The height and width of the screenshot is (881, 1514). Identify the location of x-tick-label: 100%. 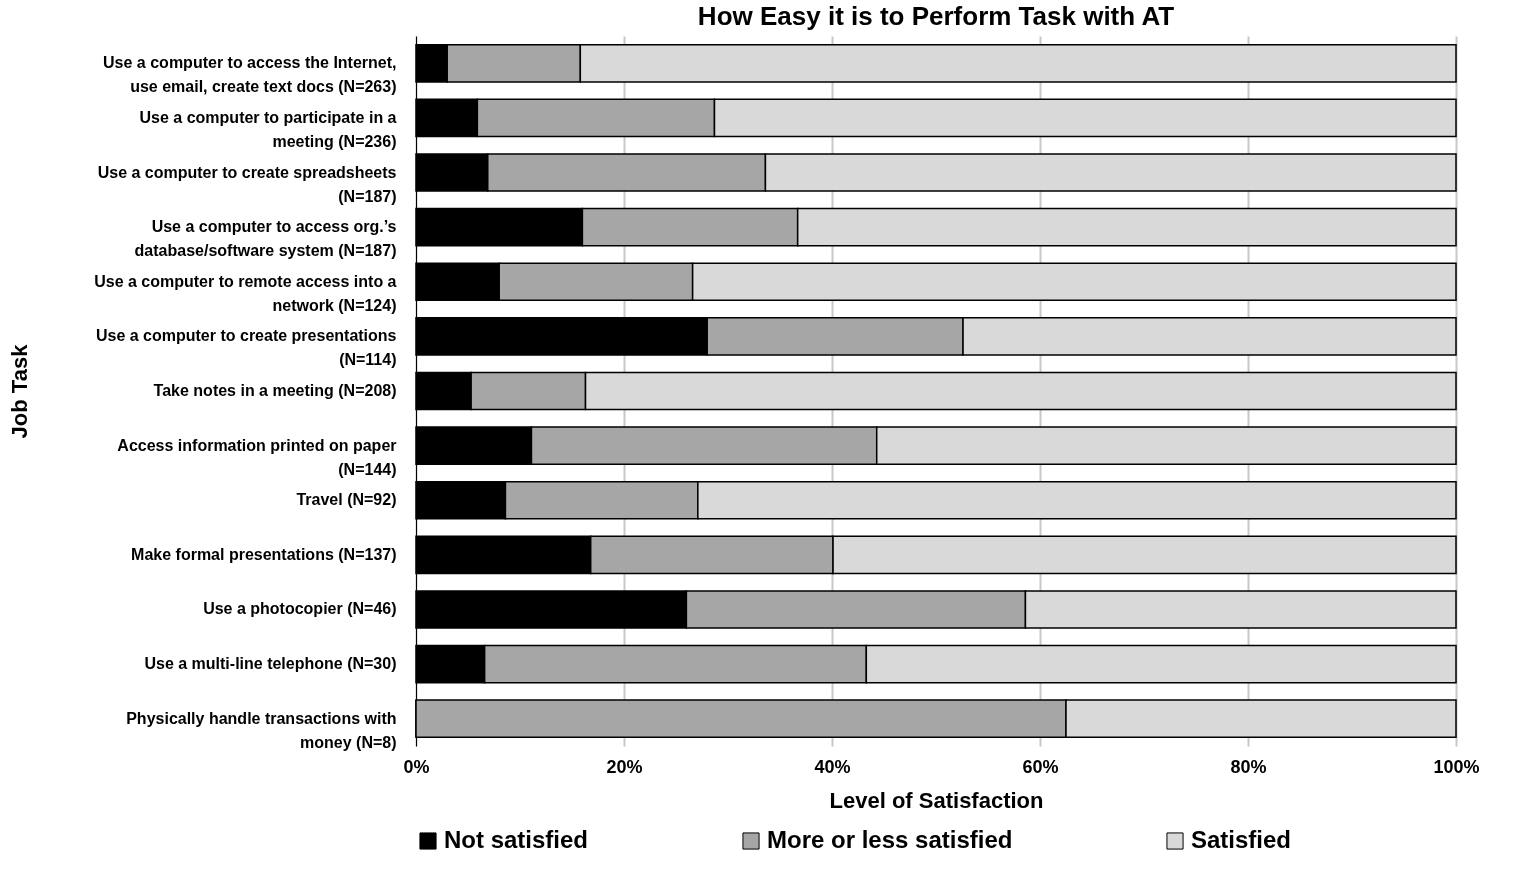
(1456, 766).